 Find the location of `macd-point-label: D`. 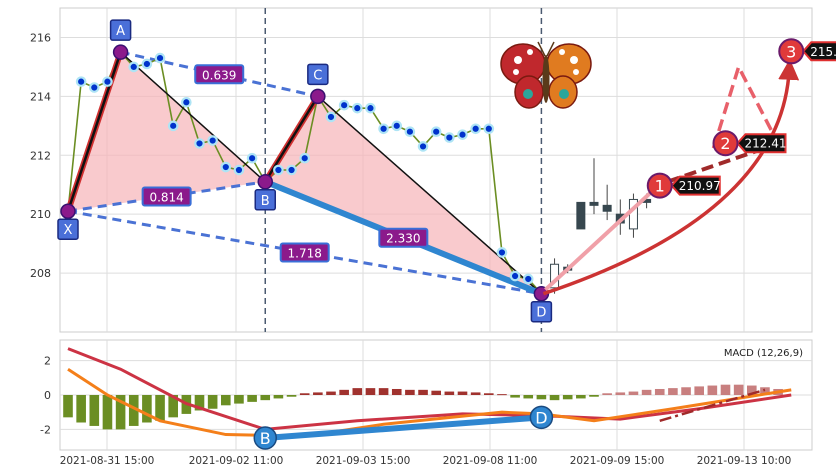

macd-point-label: D is located at coordinates (541, 417).